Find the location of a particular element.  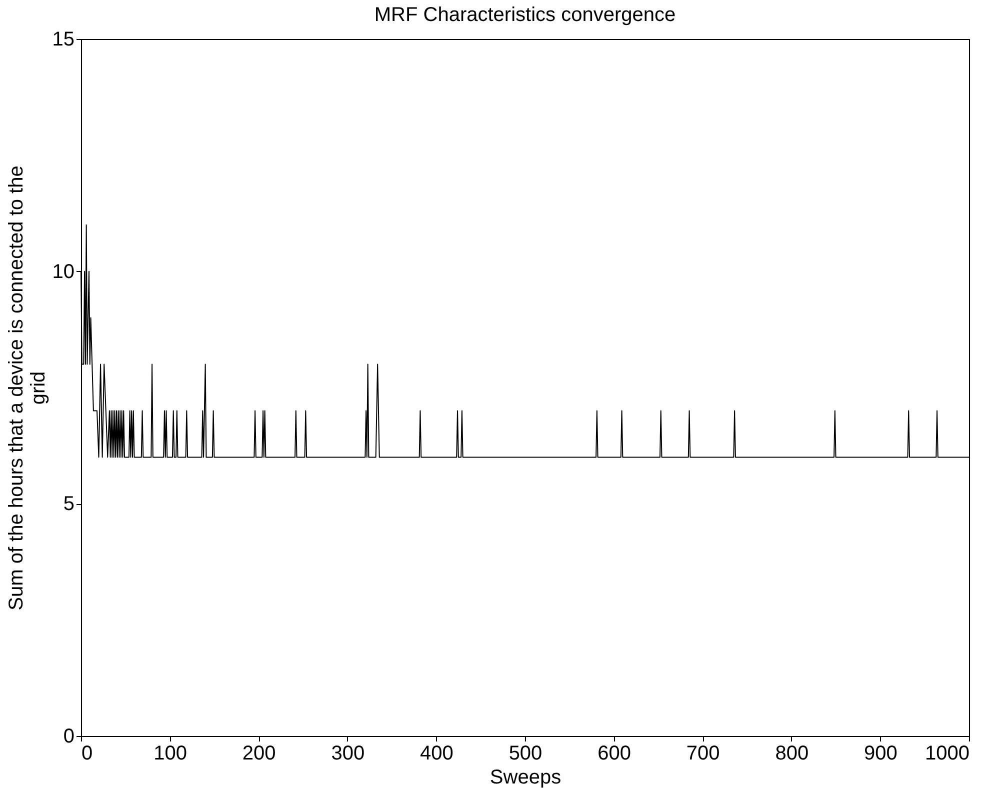

x-tick-label: 600 is located at coordinates (614, 753).